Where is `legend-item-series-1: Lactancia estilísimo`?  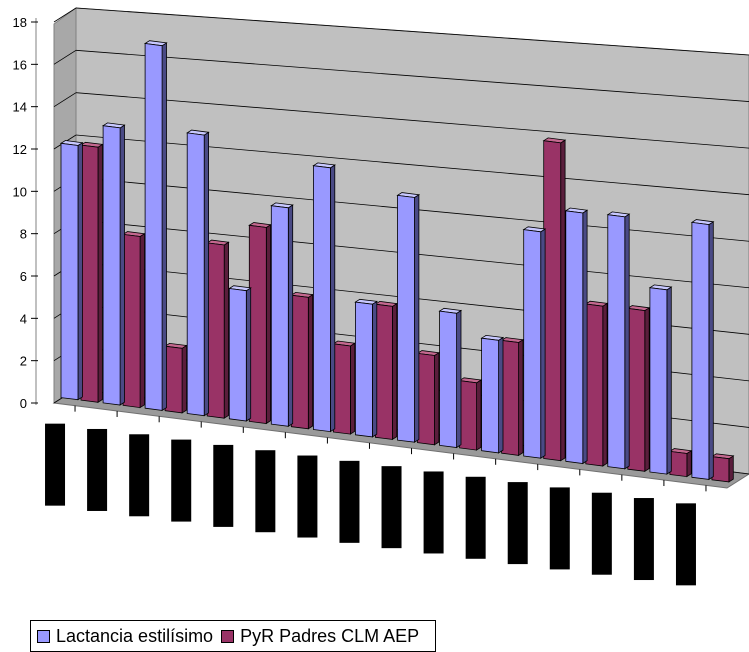 legend-item-series-1: Lactancia estilísimo is located at coordinates (125, 636).